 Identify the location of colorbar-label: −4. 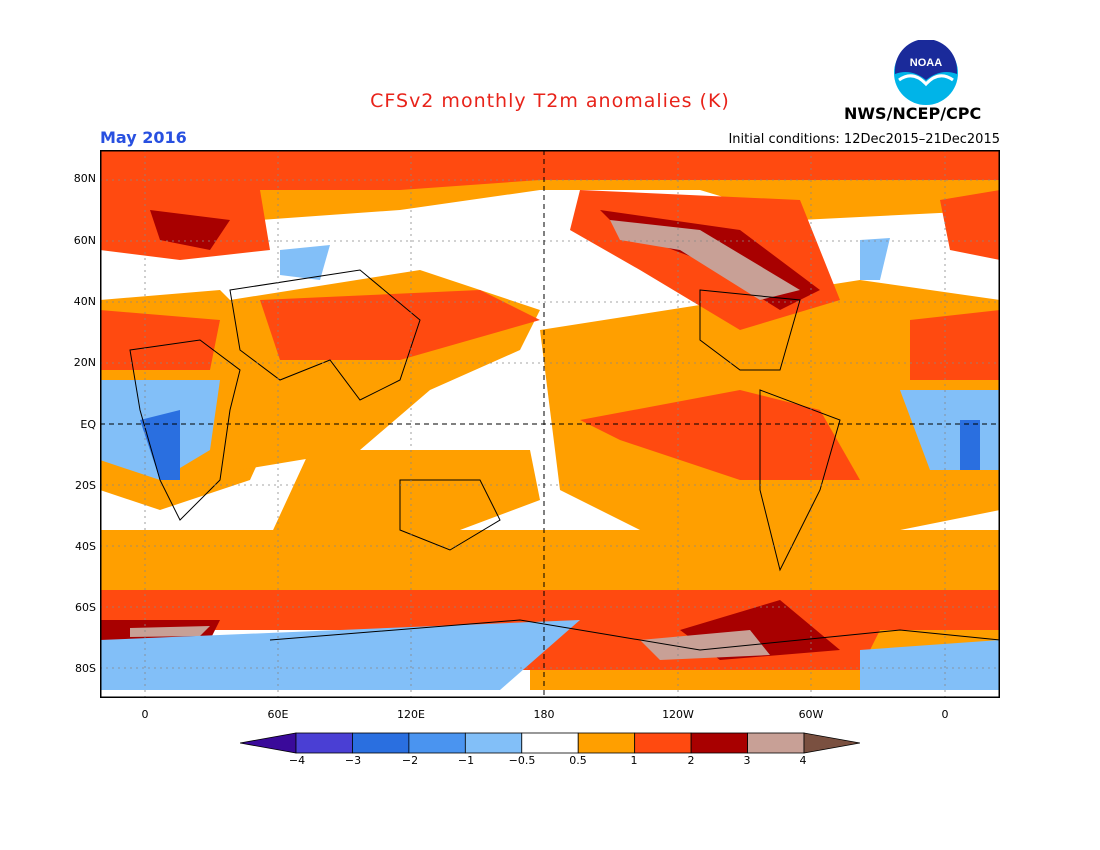
(297, 760).